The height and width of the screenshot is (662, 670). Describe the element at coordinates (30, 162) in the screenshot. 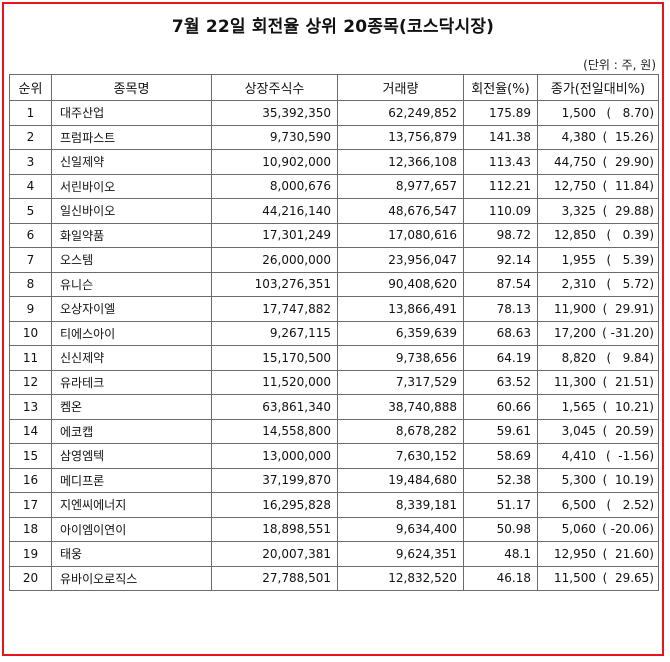

I see `rank-cell: 3` at that location.